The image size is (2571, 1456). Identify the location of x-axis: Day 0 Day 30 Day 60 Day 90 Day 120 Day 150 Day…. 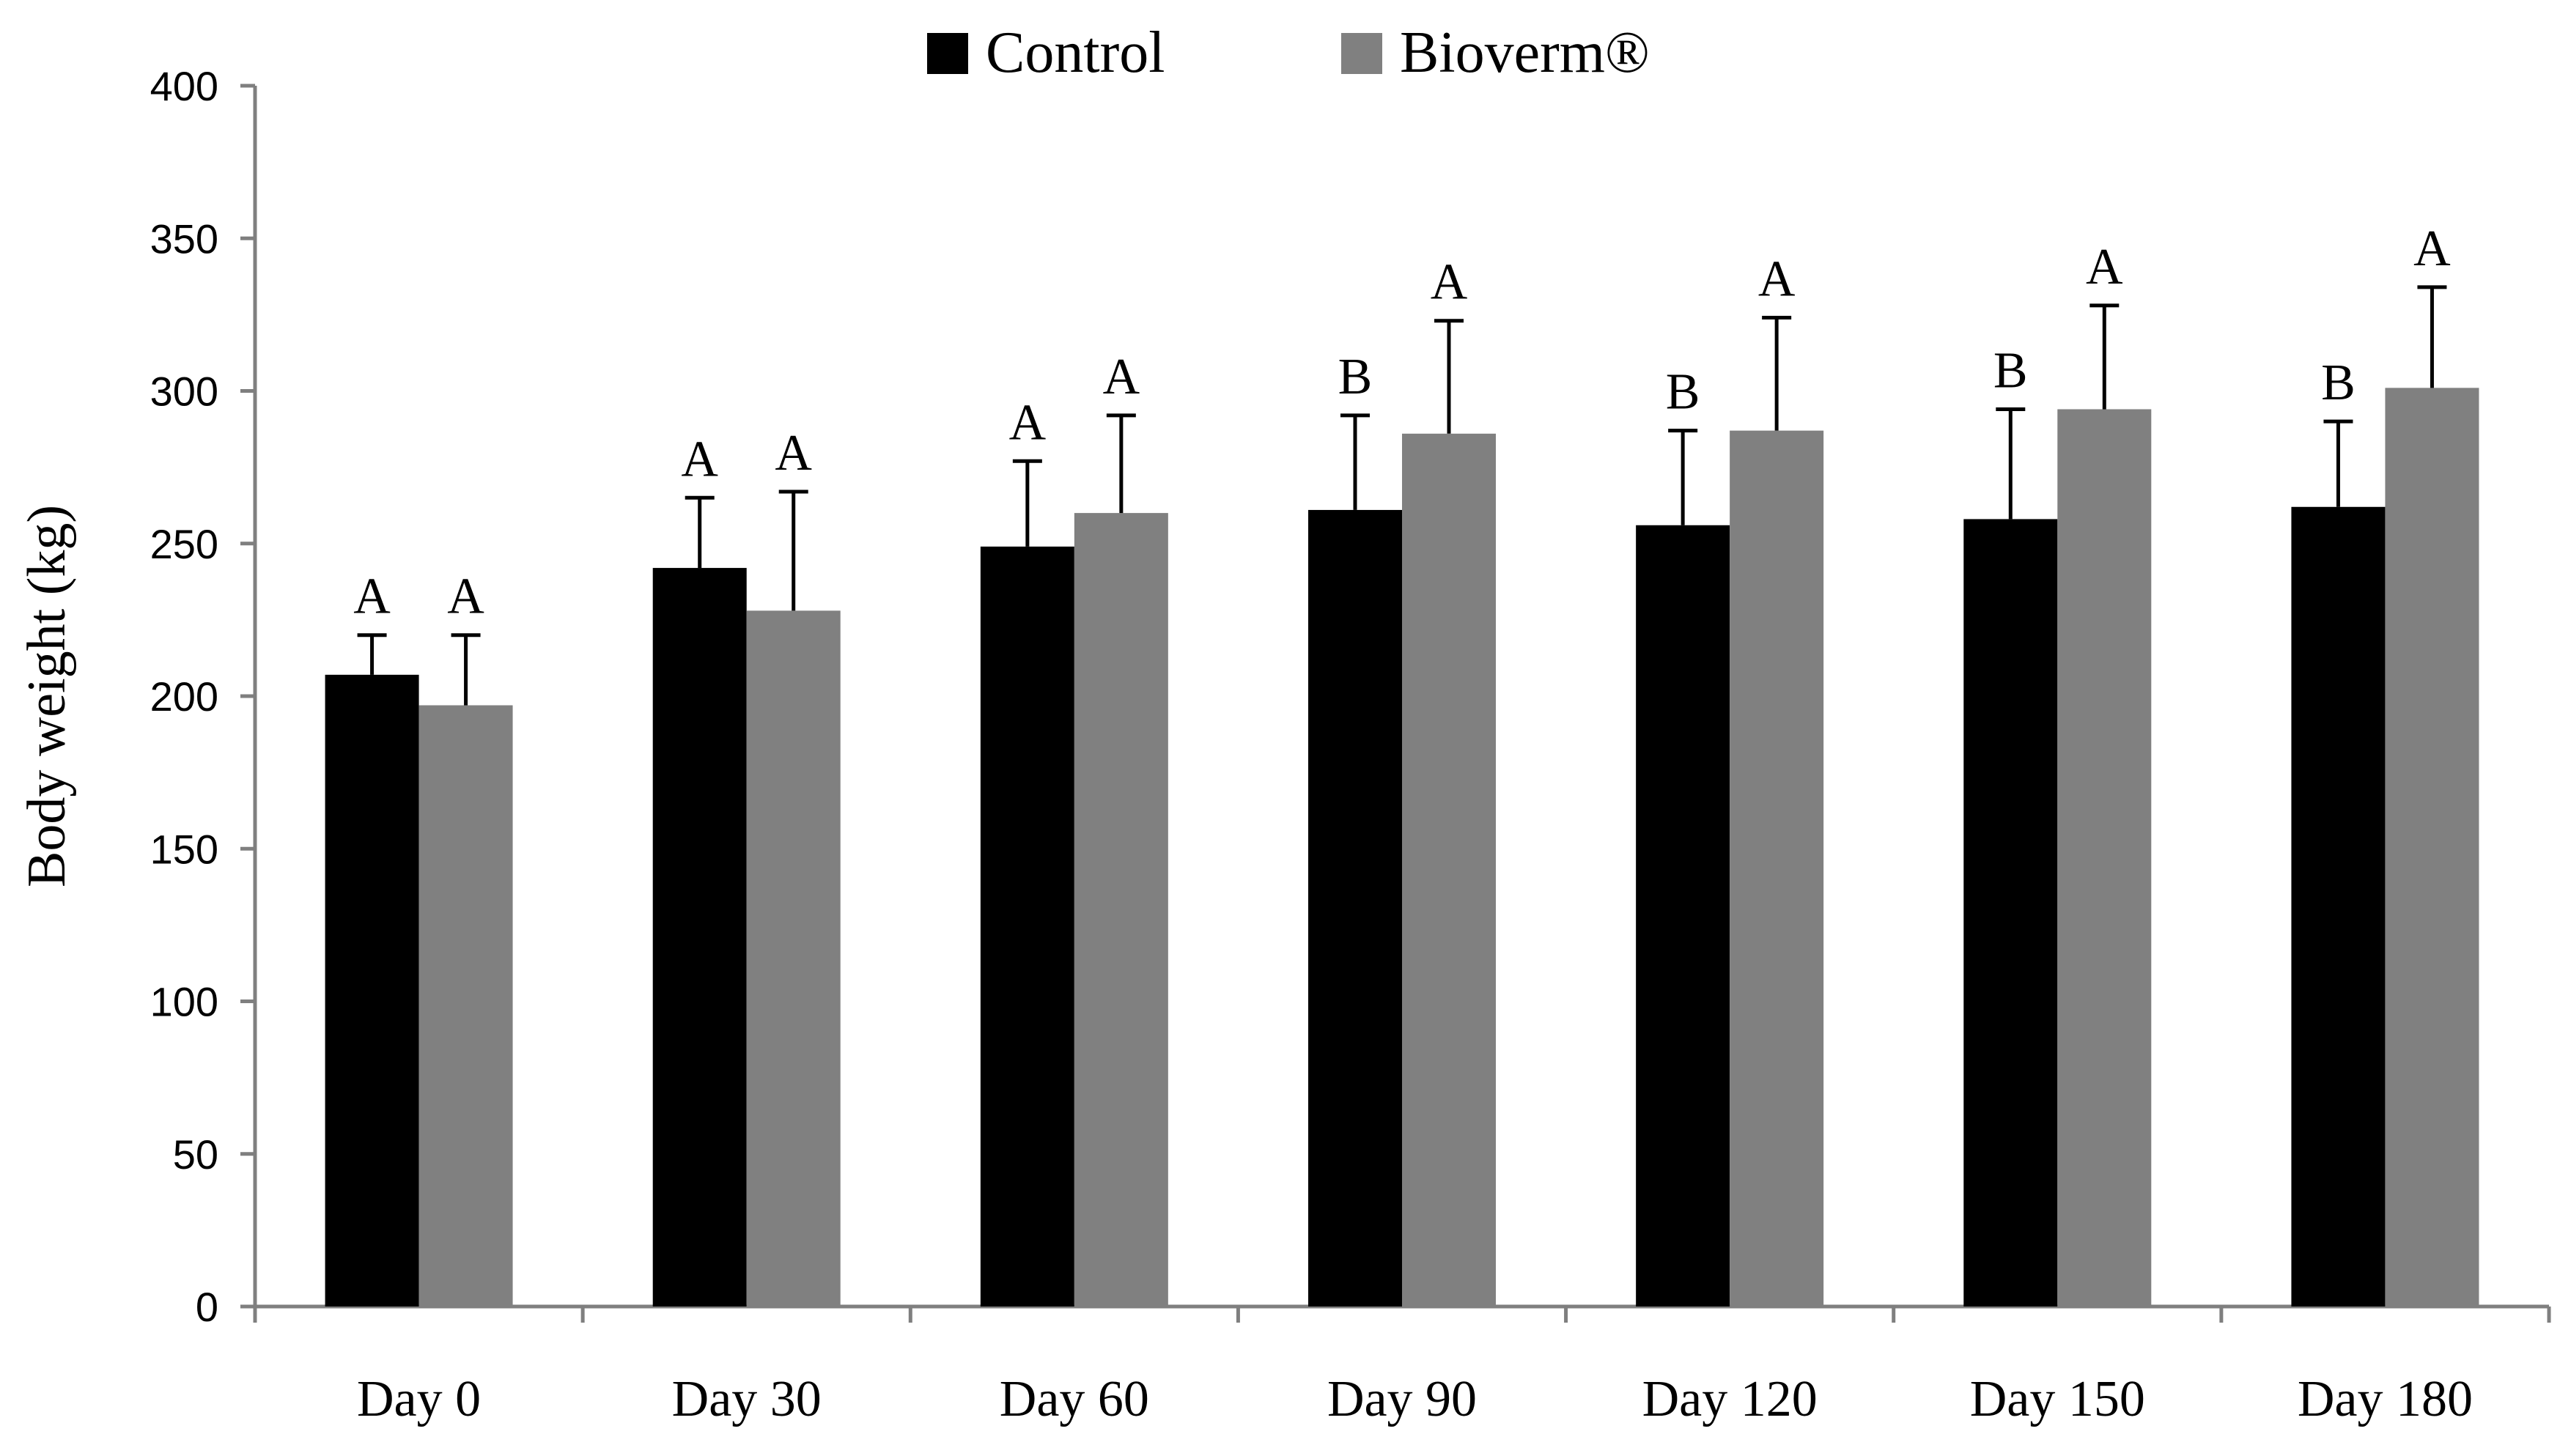
(1402, 1365).